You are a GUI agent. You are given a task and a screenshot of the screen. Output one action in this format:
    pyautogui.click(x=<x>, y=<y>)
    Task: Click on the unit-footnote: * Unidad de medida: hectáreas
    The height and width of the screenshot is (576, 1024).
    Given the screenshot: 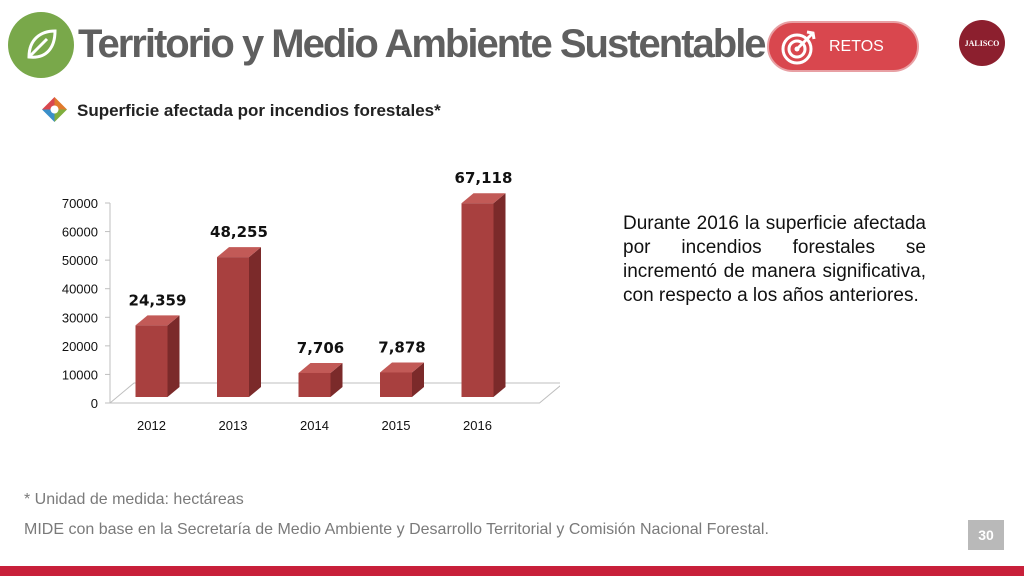 What is the action you would take?
    pyautogui.click(x=134, y=499)
    